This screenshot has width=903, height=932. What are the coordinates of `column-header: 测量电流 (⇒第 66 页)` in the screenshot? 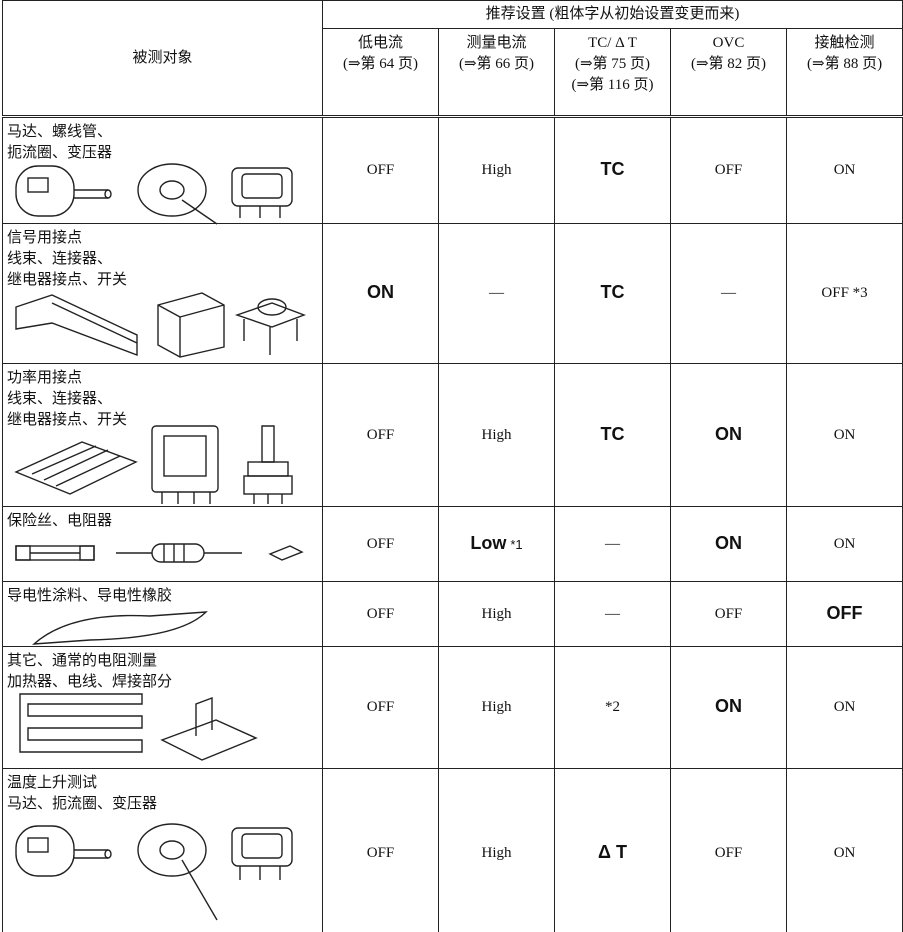 It's located at (496, 73).